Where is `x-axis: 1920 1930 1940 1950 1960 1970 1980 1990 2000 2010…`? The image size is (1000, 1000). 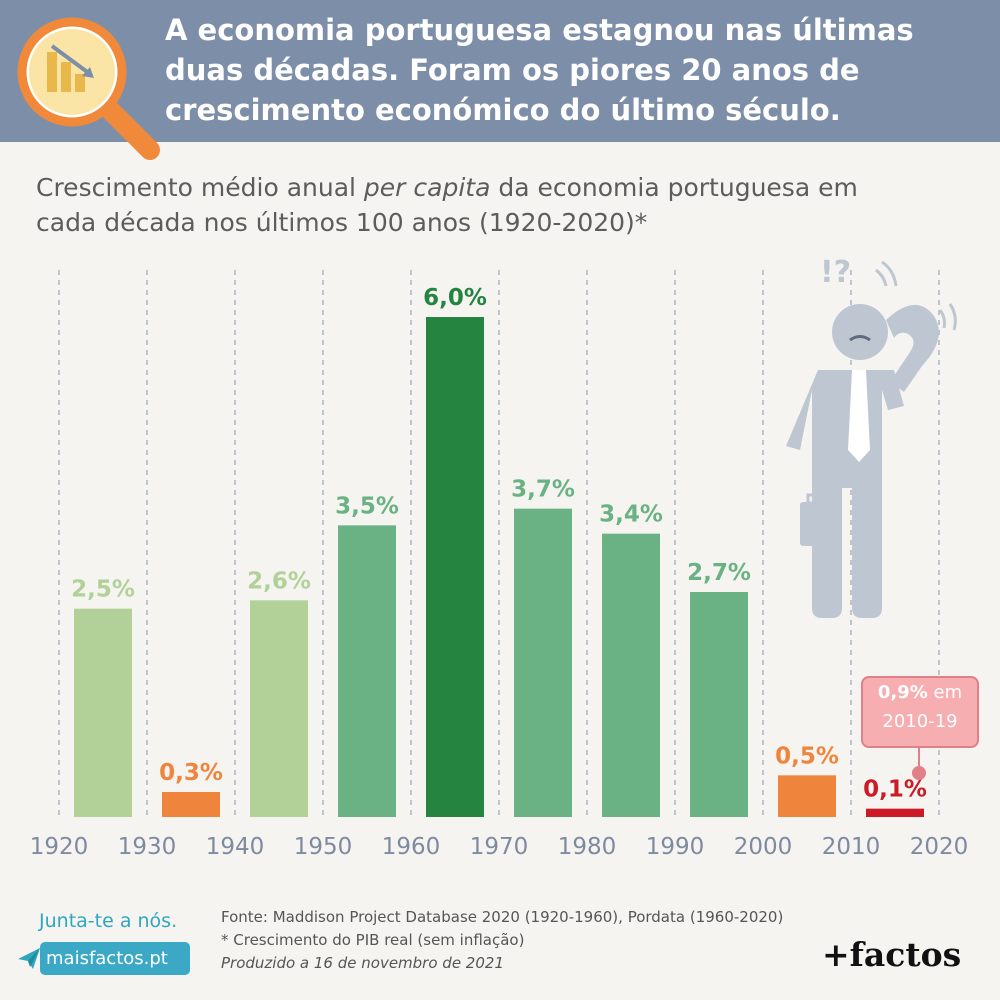
x-axis: 1920 1930 1940 1950 1960 1970 1980 1990 2000 2010… is located at coordinates (499, 847).